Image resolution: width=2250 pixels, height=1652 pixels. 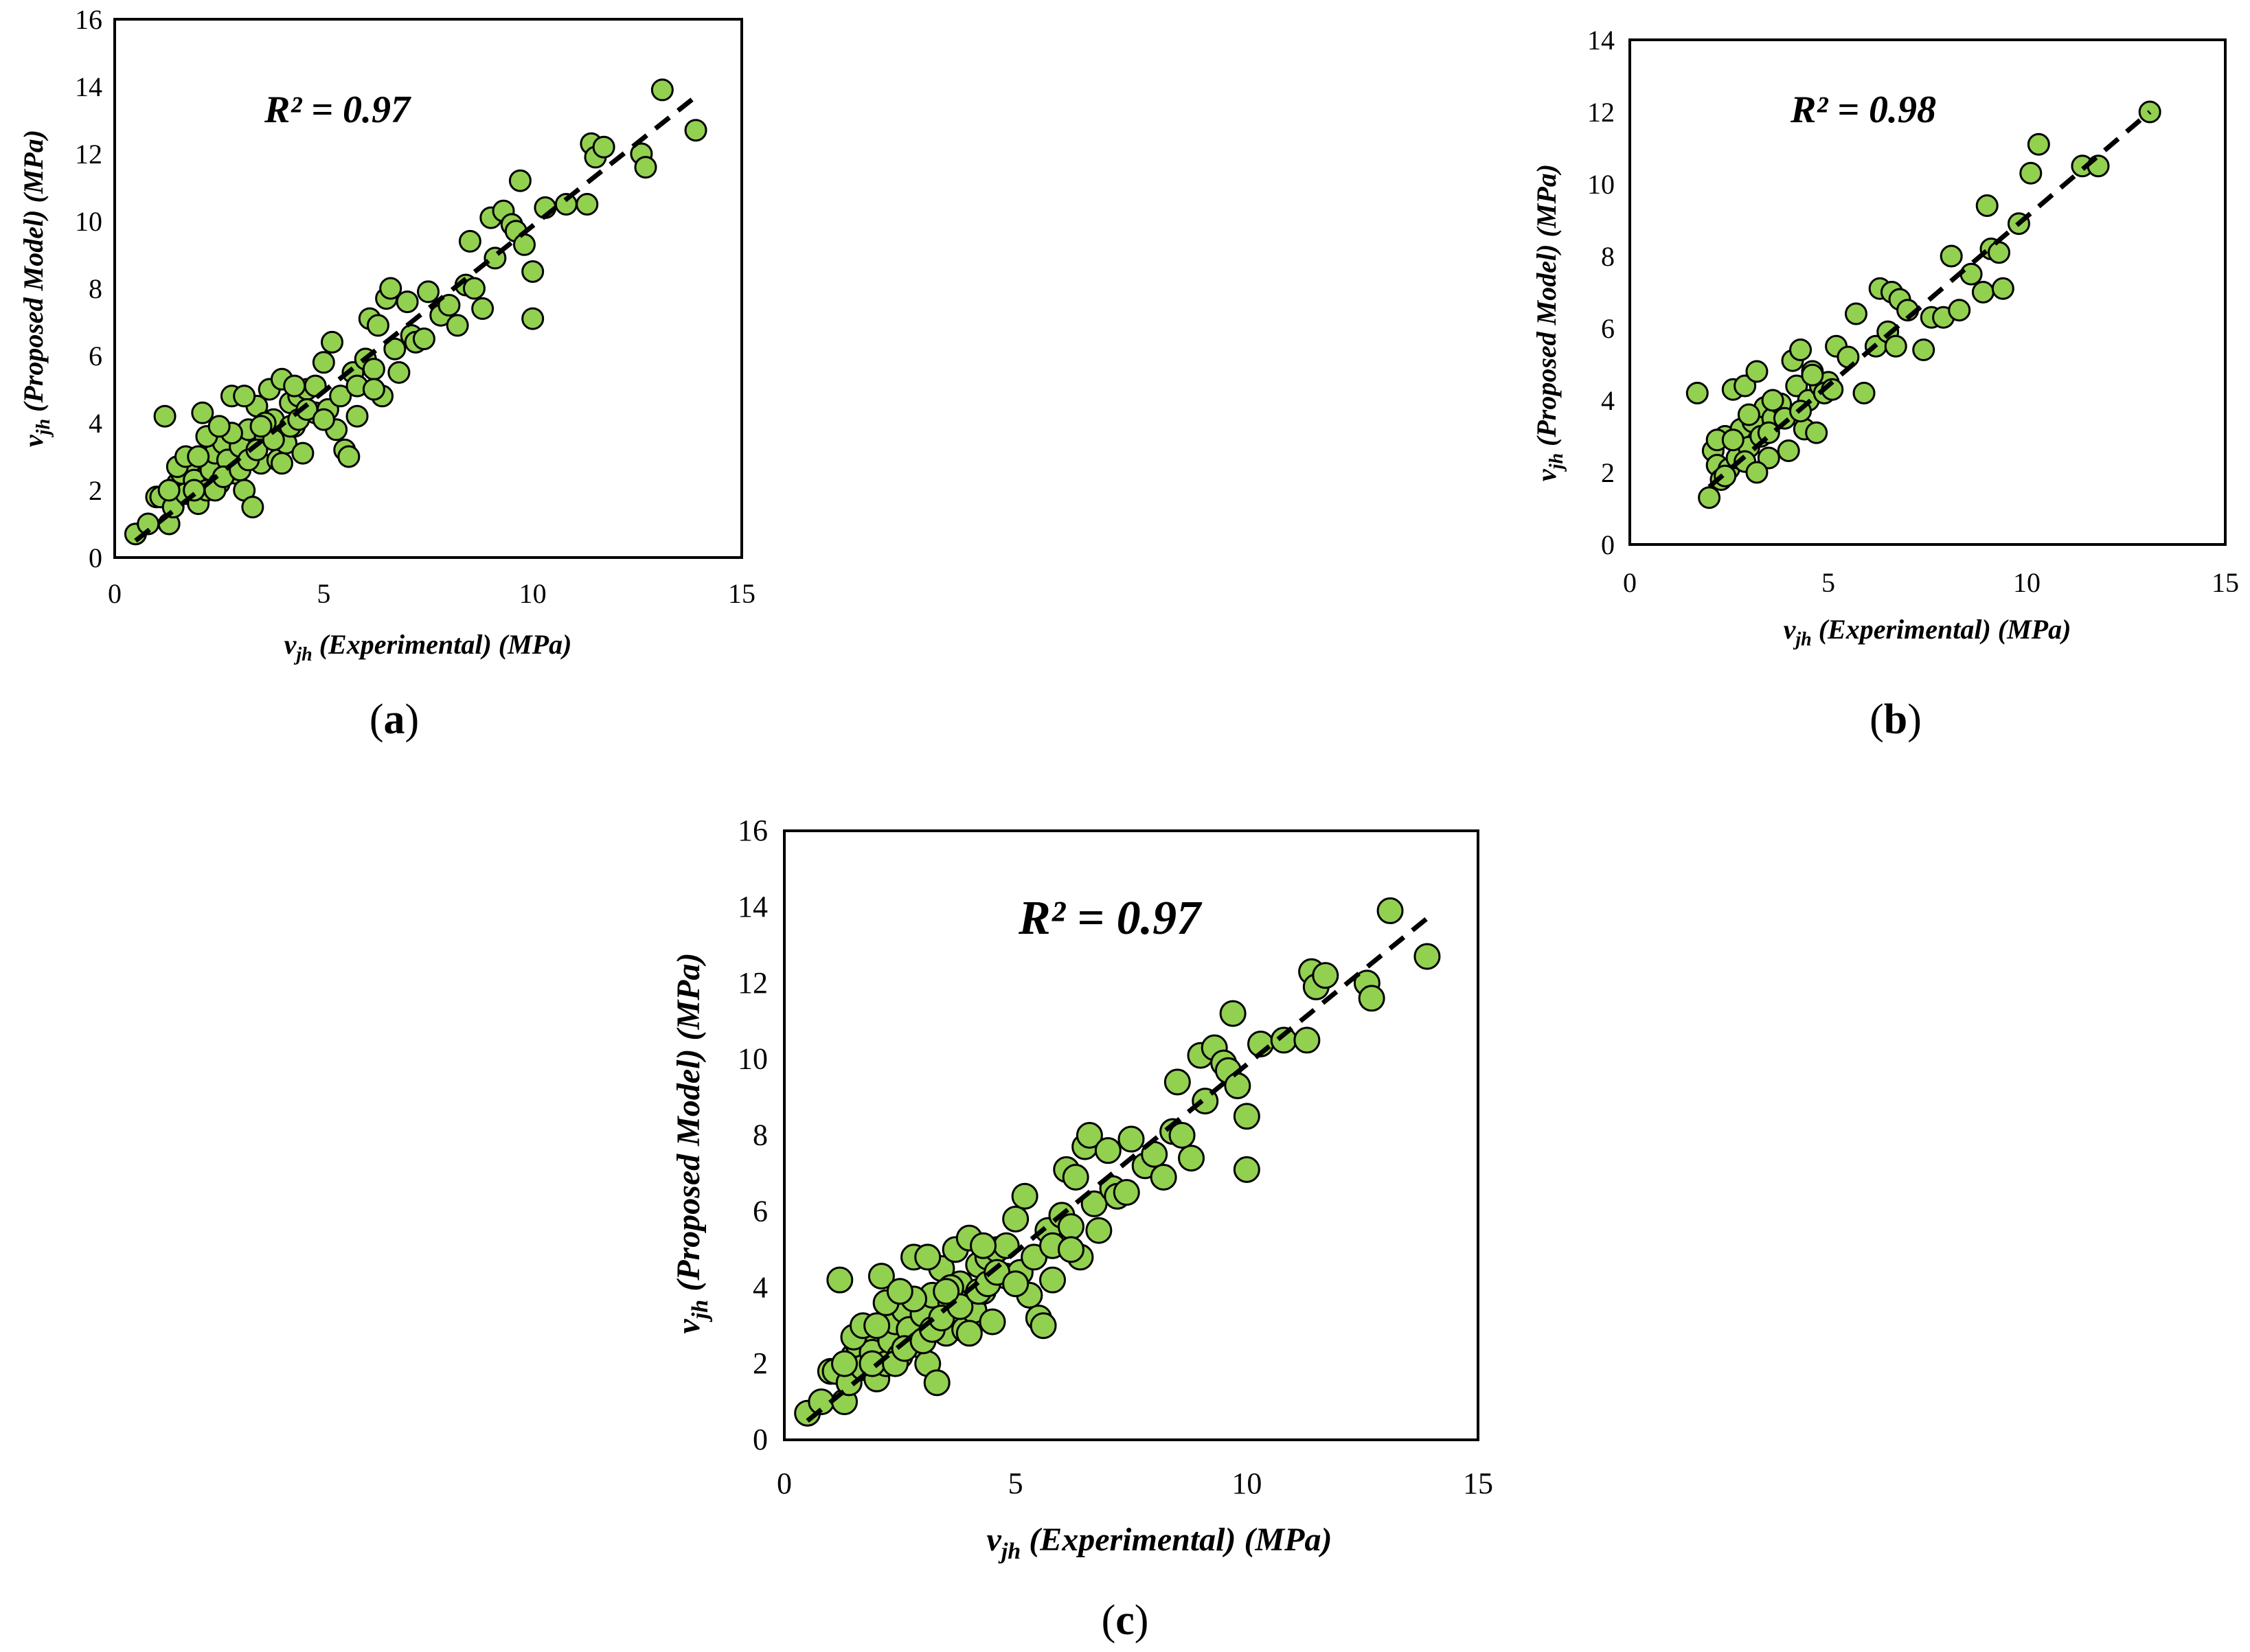 I want to click on y-tick-label: 14, so click(x=753, y=906).